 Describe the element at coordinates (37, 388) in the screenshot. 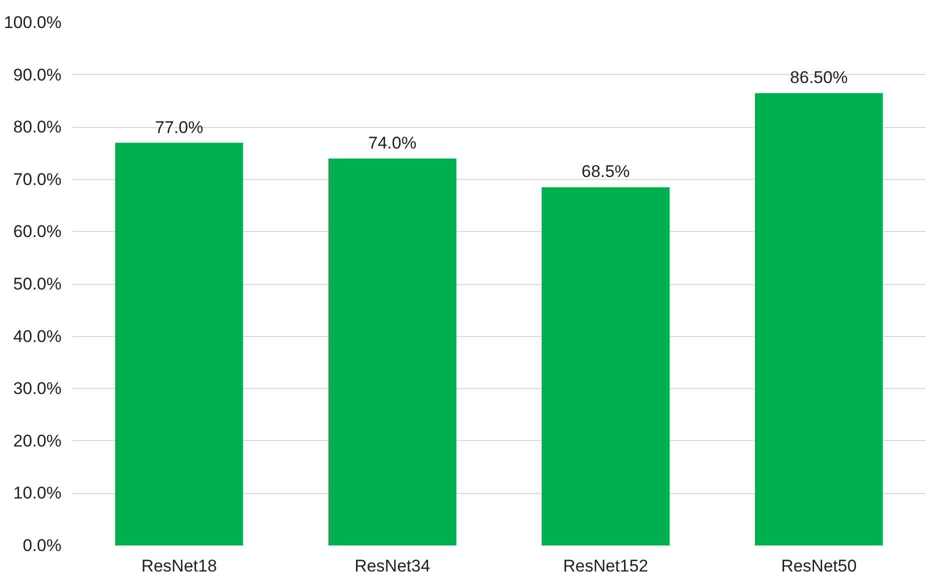

I see `y-tick-label: 30.0%` at that location.